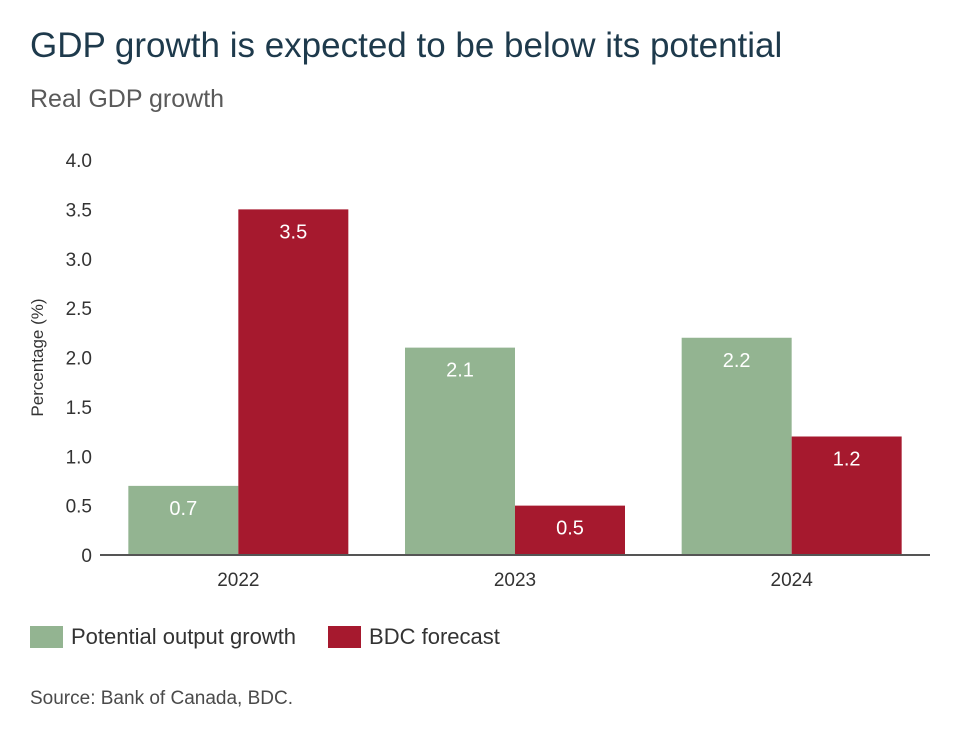 The image size is (960, 742). What do you see at coordinates (79, 408) in the screenshot?
I see `y-tick-label: 1.5` at bounding box center [79, 408].